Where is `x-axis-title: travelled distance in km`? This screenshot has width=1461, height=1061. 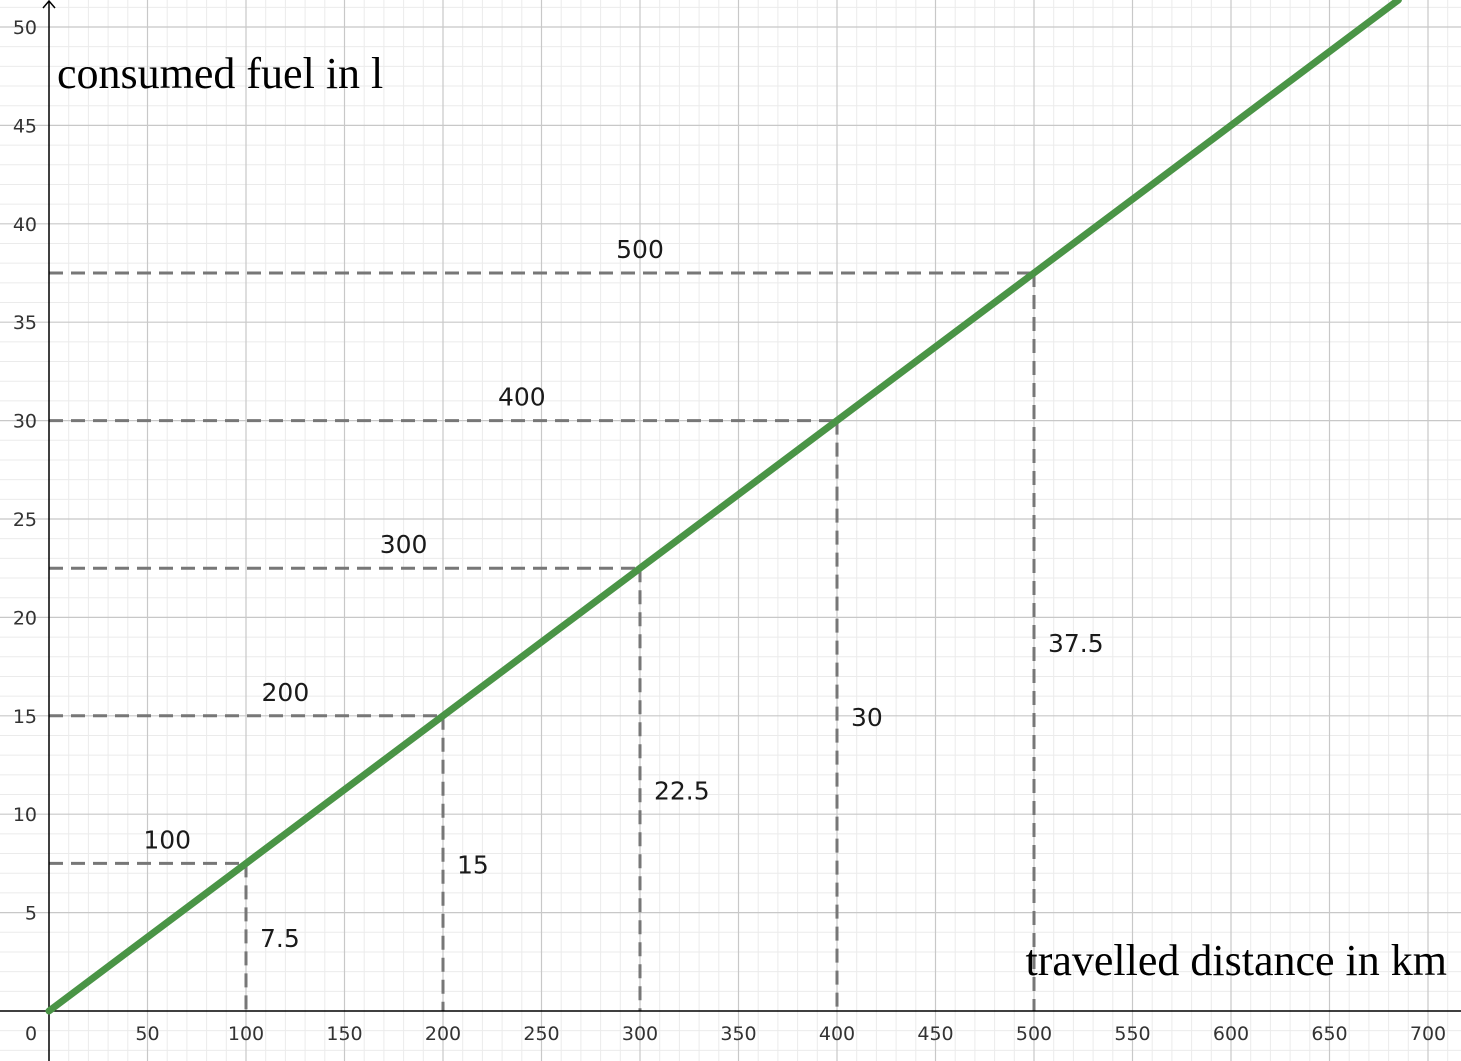 x-axis-title: travelled distance in km is located at coordinates (1236, 960).